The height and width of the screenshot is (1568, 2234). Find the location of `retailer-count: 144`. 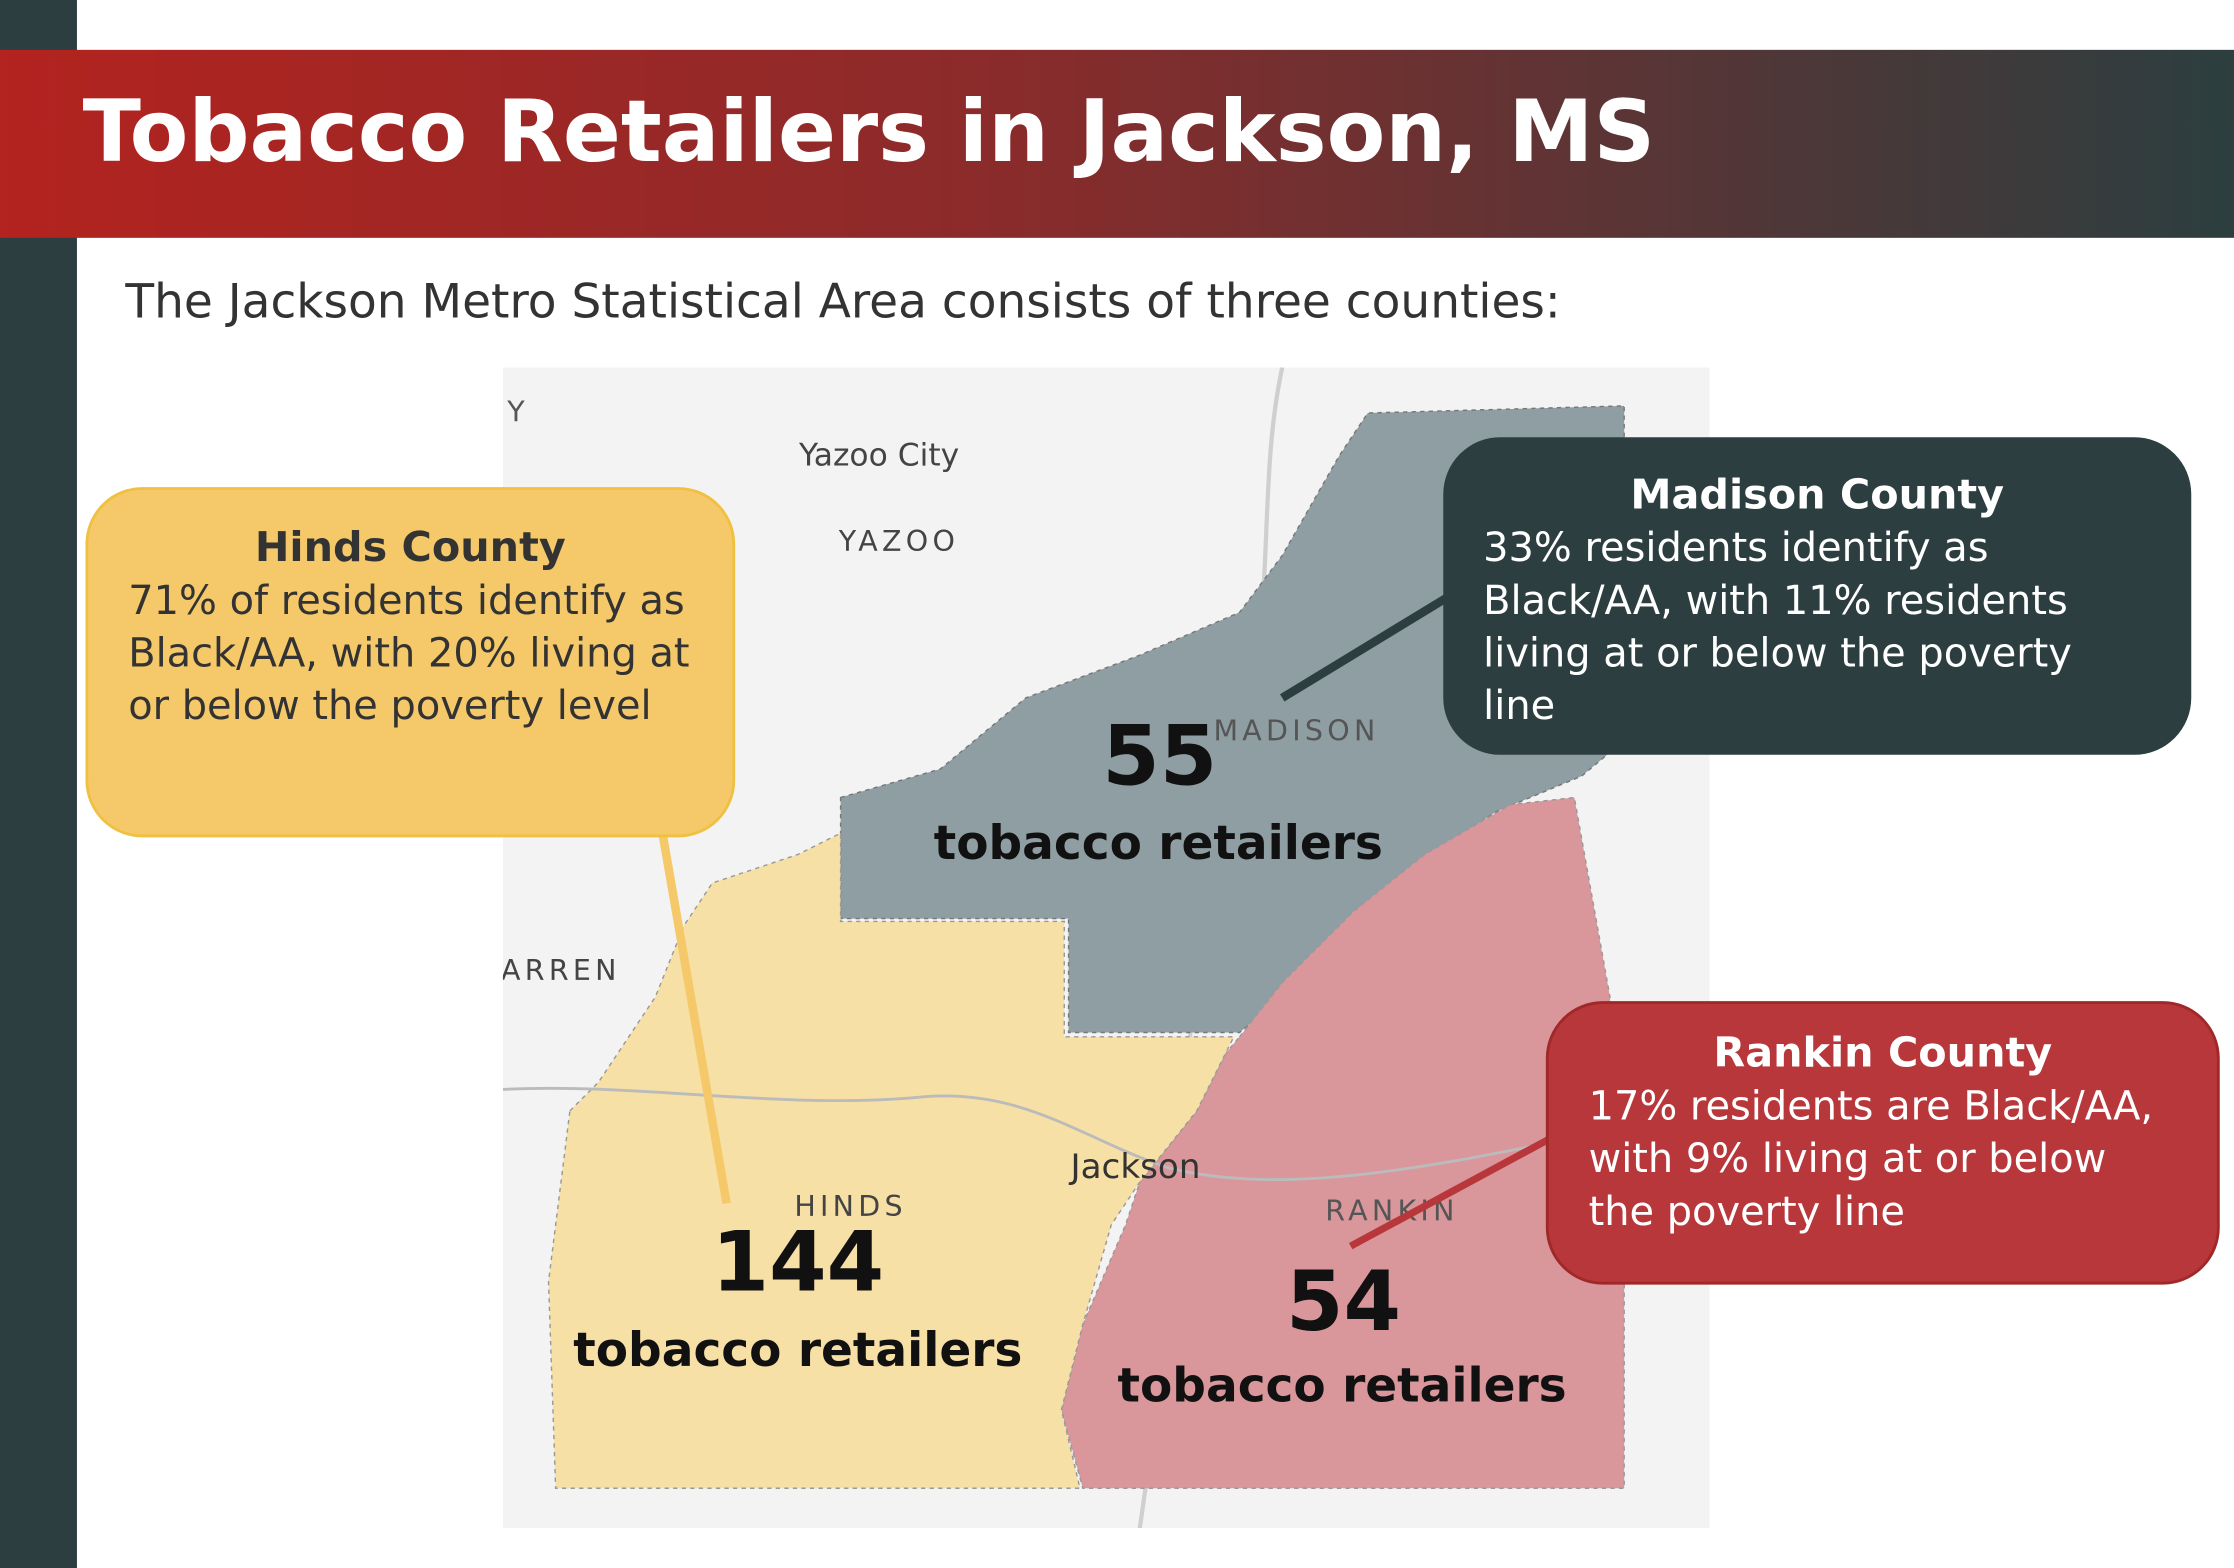

retailer-count: 144 is located at coordinates (798, 1262).